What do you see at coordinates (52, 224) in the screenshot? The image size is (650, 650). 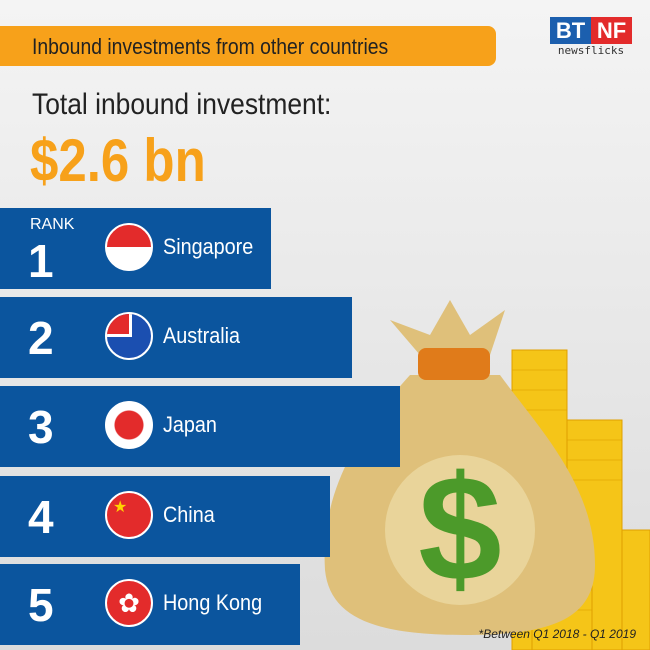 I see `rank-label: RANK` at bounding box center [52, 224].